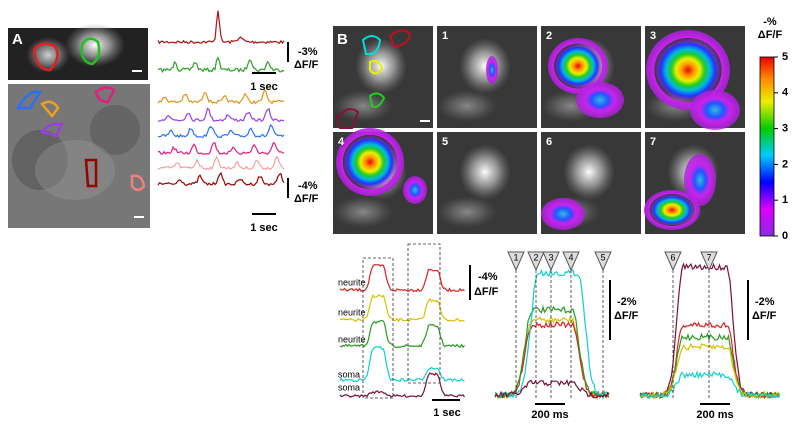  Describe the element at coordinates (785, 93) in the screenshot. I see `colorbar-tick-label: 4` at that location.